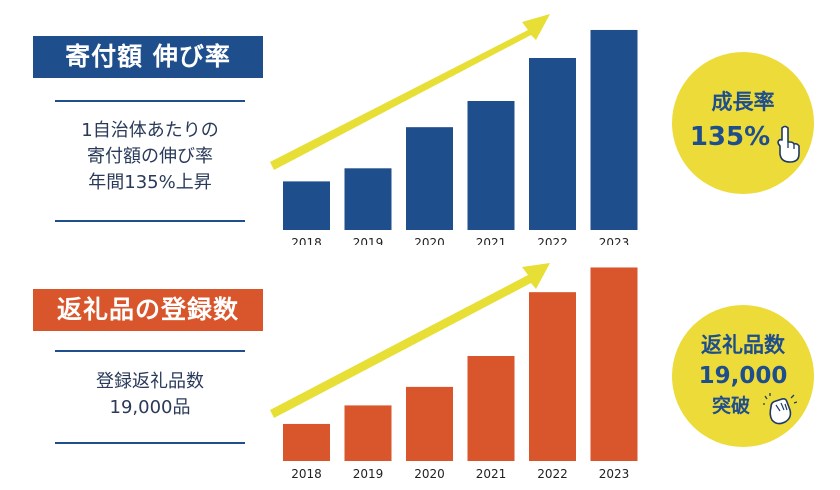  What do you see at coordinates (150, 407) in the screenshot?
I see `description-line: 19,000品` at bounding box center [150, 407].